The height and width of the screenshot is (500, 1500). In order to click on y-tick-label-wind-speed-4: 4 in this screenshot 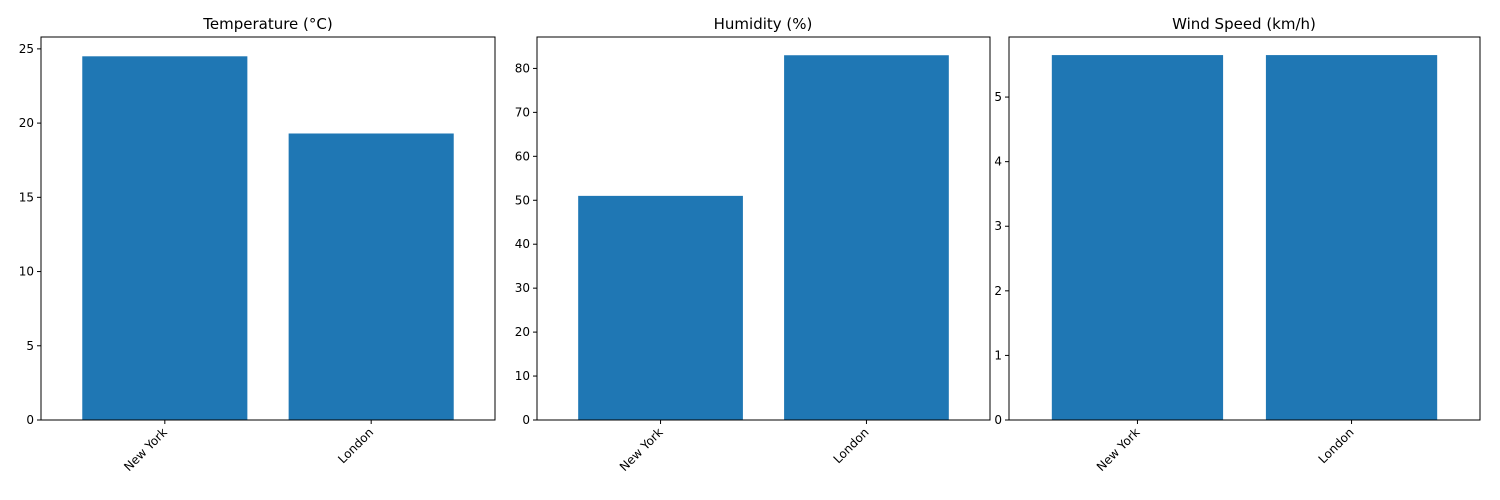, I will do `click(998, 162)`.